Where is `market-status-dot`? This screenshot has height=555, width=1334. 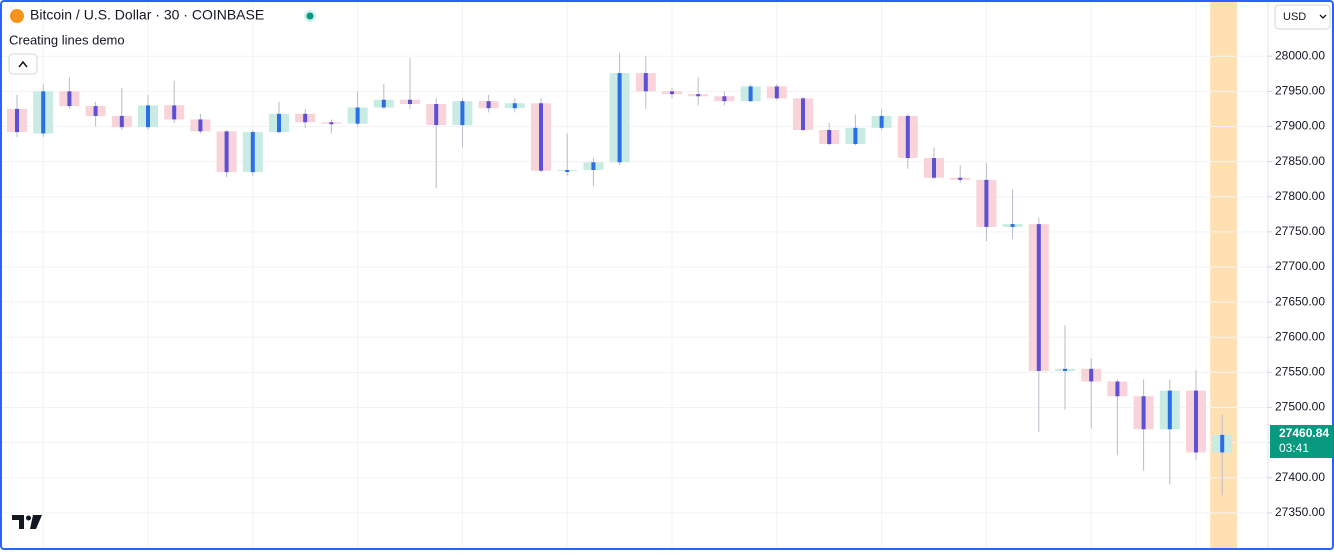 market-status-dot is located at coordinates (310, 16).